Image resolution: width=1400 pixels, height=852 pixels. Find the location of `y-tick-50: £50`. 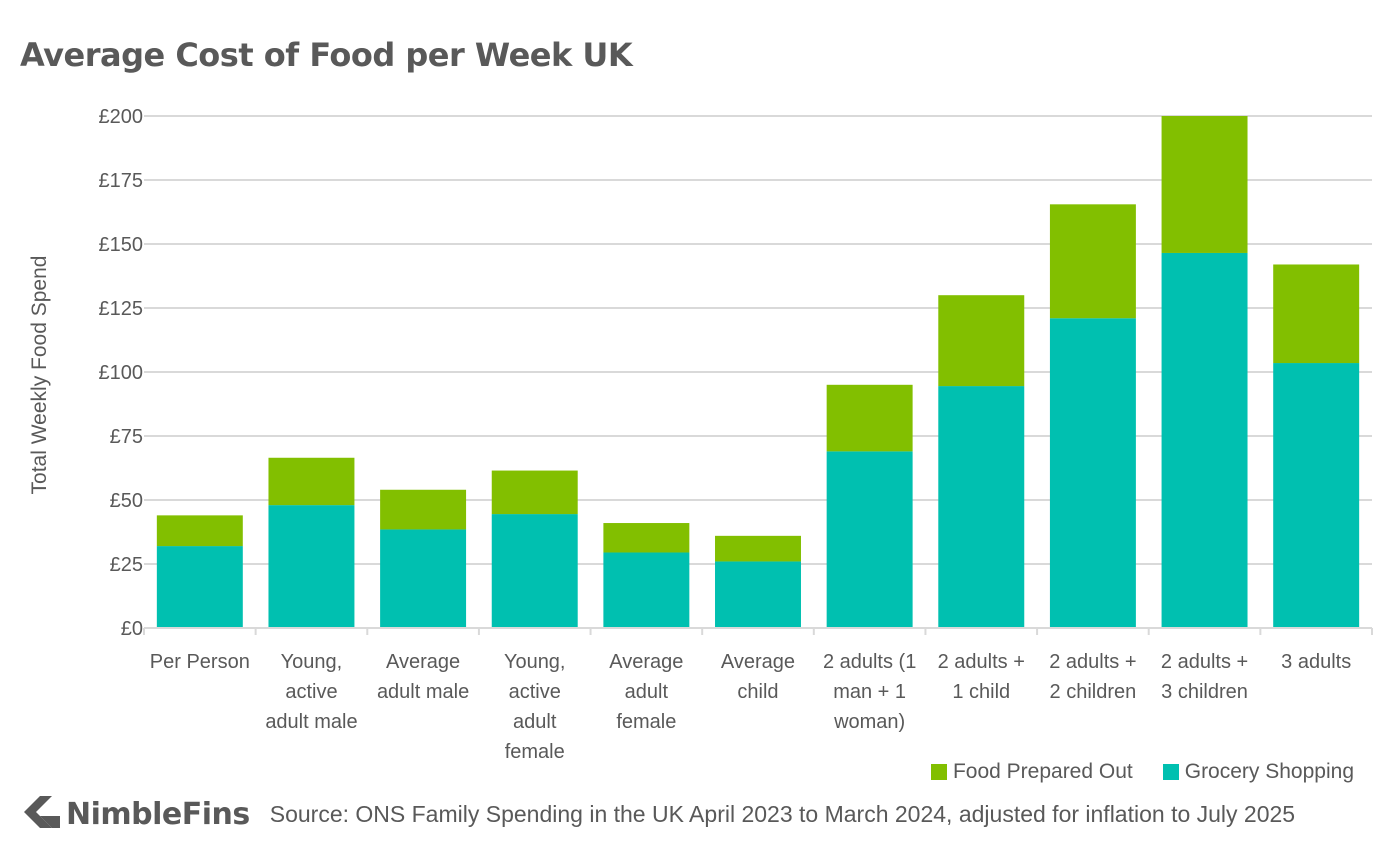

y-tick-50: £50 is located at coordinates (126, 501).